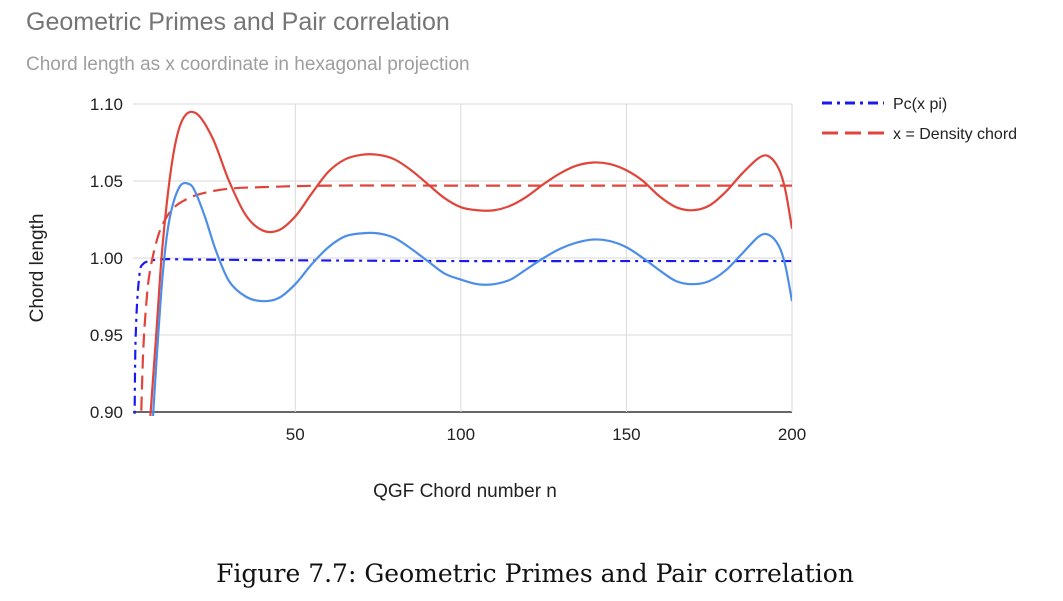 The image size is (1063, 601). I want to click on legend-label-pc: Pc(x pi), so click(920, 104).